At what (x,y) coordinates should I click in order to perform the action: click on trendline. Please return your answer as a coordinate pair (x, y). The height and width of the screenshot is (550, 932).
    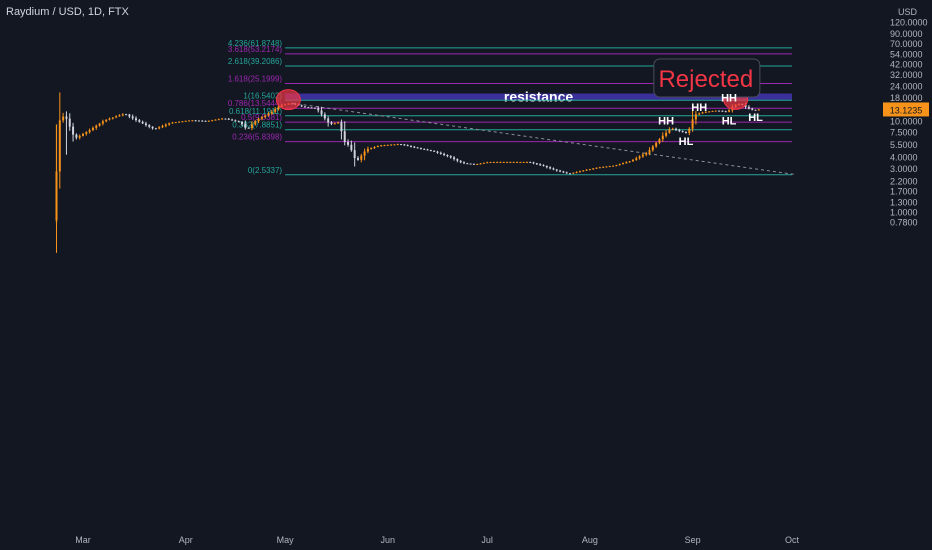
    Looking at the image, I should click on (543, 139).